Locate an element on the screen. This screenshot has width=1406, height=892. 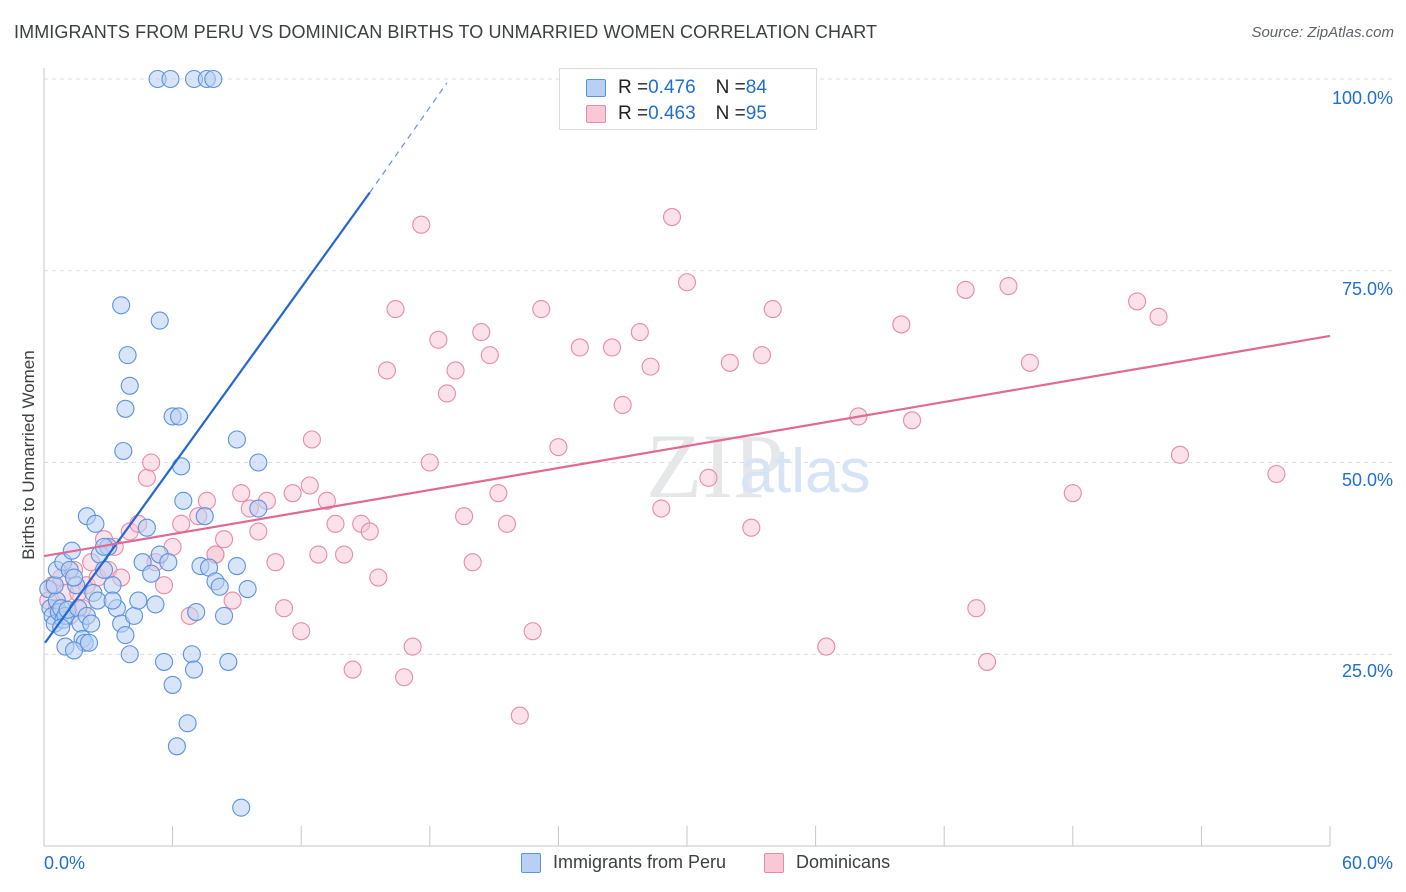
legend-row-peru: R = 0.476 N = 84 is located at coordinates (676, 88).